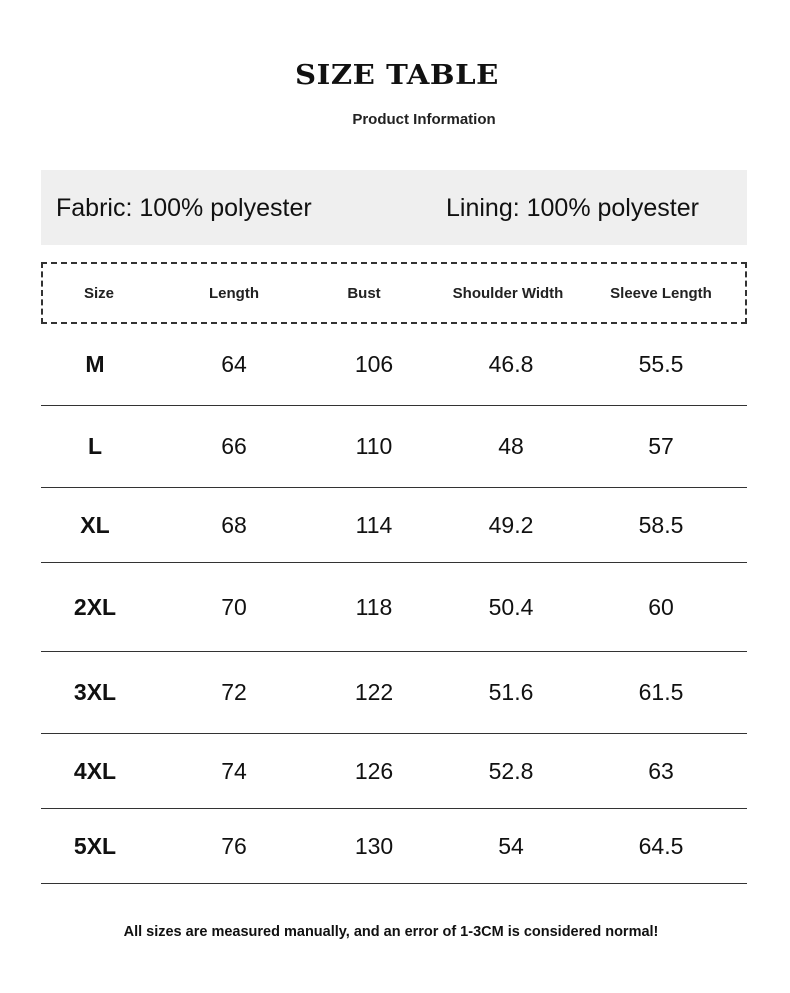 The image size is (790, 993). I want to click on column-header: Bust, so click(364, 293).